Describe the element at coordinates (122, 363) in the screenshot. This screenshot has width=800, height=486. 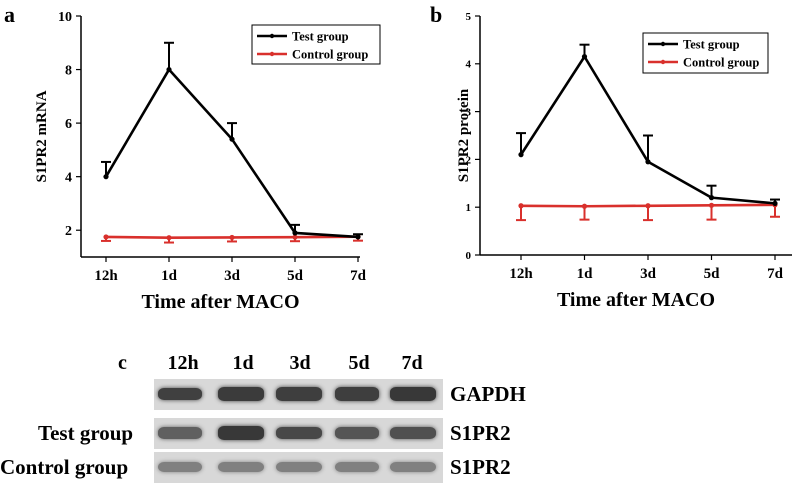
I see `panel-letter-c: c` at that location.